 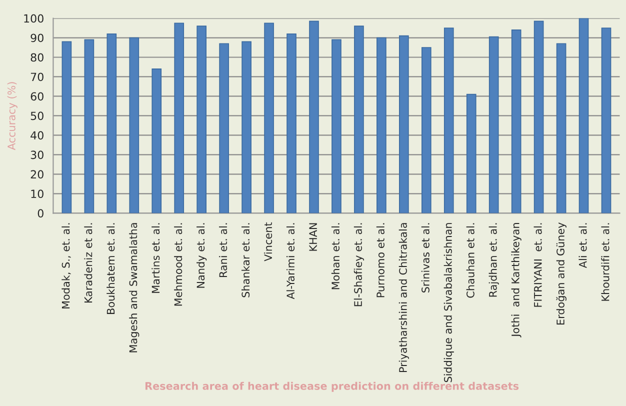 I want to click on y-tick-label: 30, so click(x=37, y=155).